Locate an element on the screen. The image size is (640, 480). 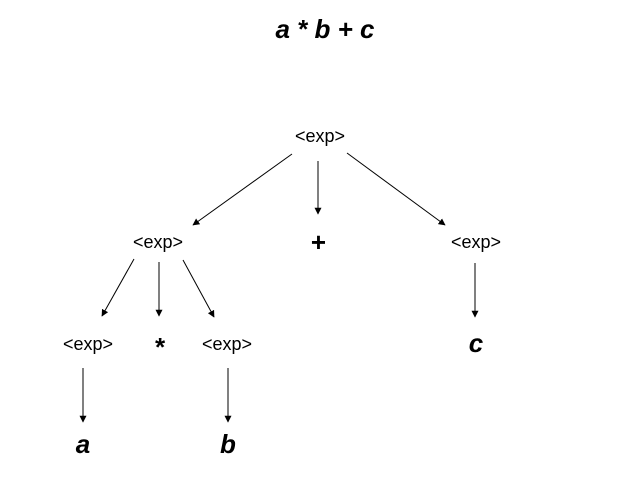
node-root-exp: <exp> is located at coordinates (320, 136).